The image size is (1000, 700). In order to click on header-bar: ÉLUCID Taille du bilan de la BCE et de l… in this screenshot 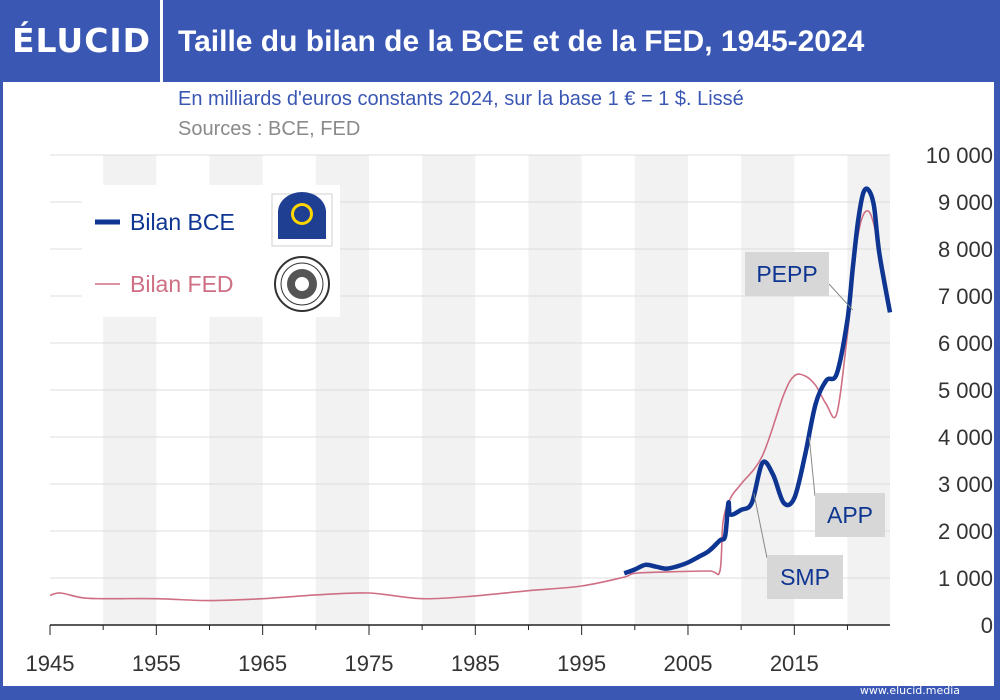, I will do `click(500, 41)`.